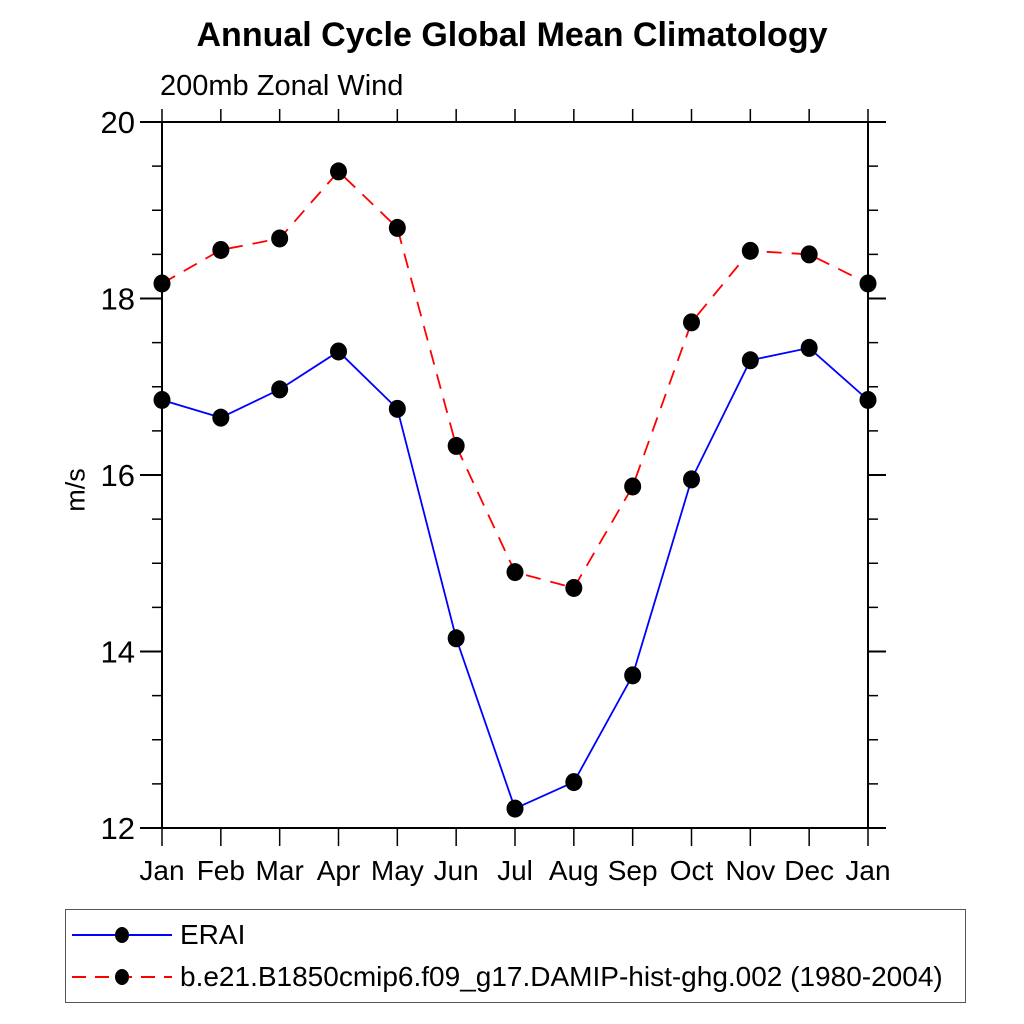 The width and height of the screenshot is (1024, 1024). Describe the element at coordinates (456, 870) in the screenshot. I see `x-tick-label: Jun` at that location.